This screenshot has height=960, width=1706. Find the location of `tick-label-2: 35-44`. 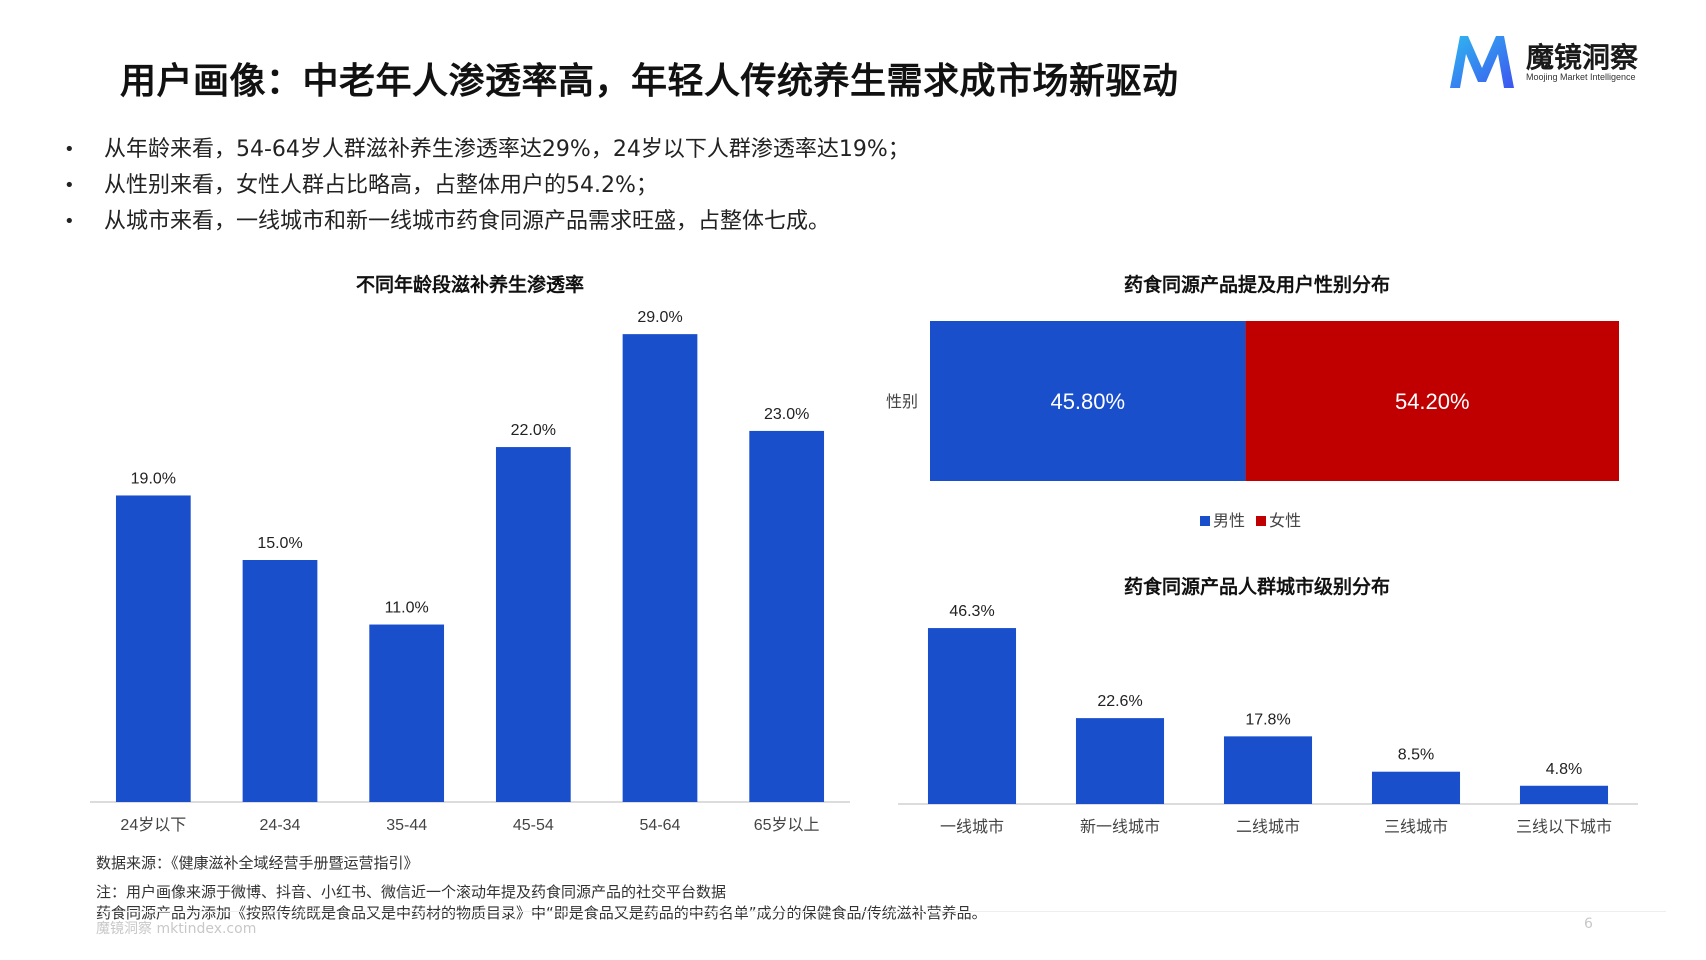

tick-label-2: 35-44 is located at coordinates (406, 825).